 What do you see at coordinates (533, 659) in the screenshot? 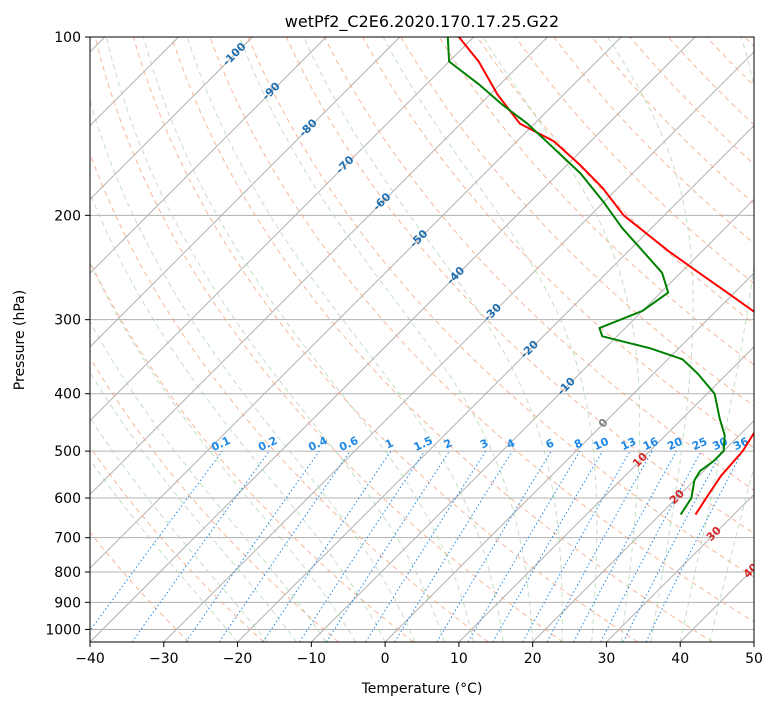
I see `x-tick-label-6: 20` at bounding box center [533, 659].